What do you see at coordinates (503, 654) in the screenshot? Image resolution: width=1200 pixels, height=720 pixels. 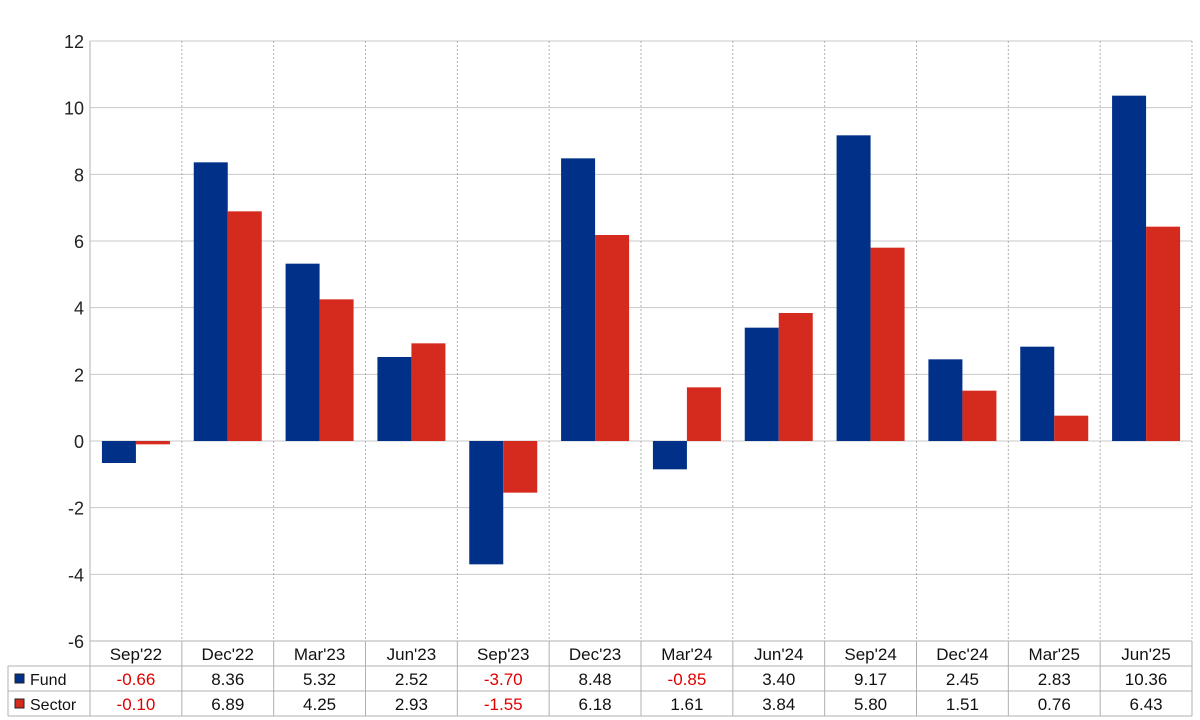 I see `x-category-label: Sep'23` at bounding box center [503, 654].